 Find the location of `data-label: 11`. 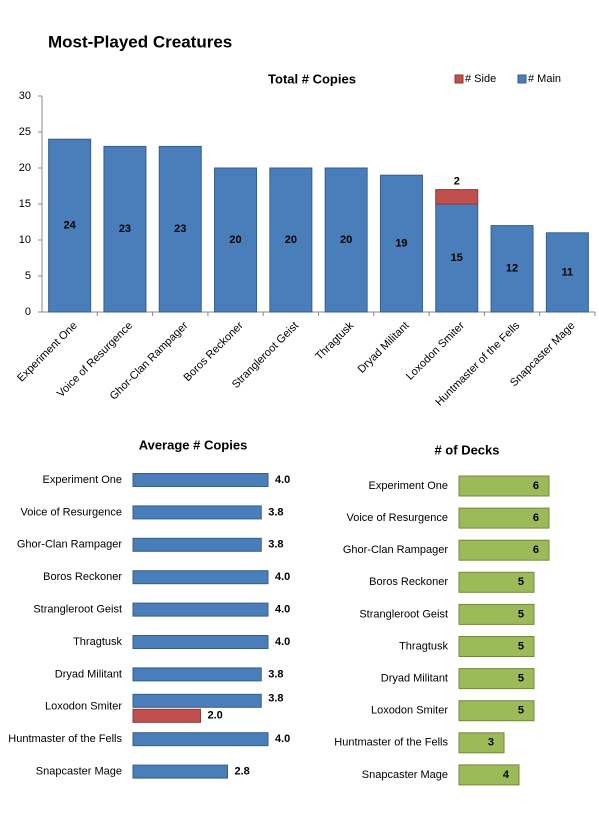

data-label: 11 is located at coordinates (568, 272).